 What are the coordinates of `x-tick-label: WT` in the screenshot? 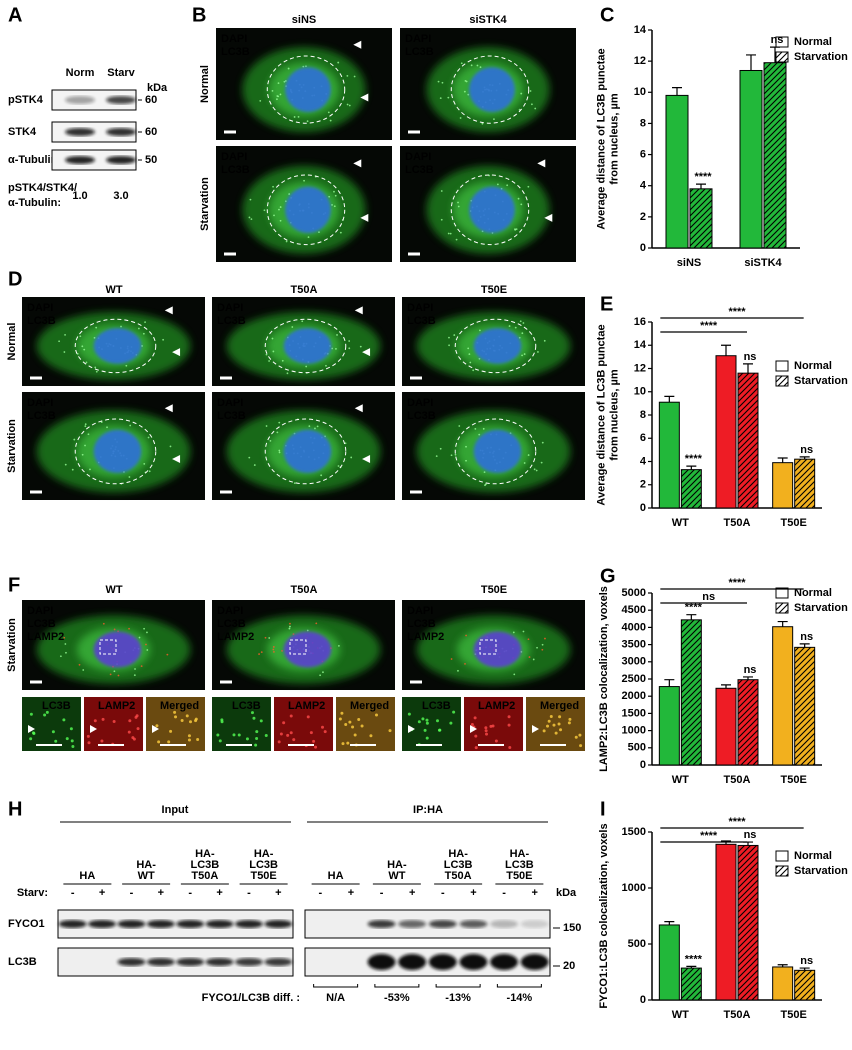 It's located at (680, 523).